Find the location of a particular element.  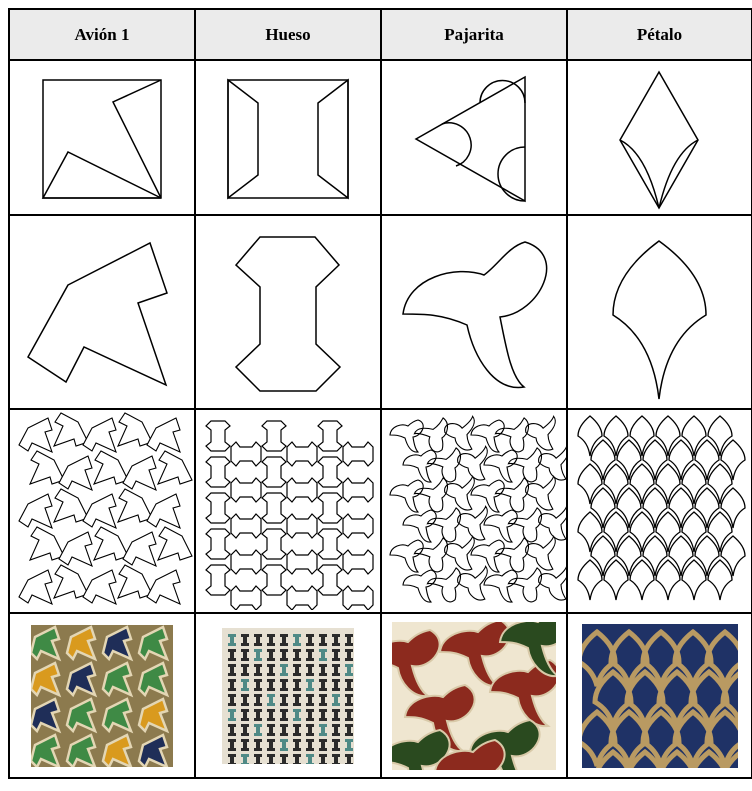

header-petalo: Pétalo is located at coordinates (659, 34).